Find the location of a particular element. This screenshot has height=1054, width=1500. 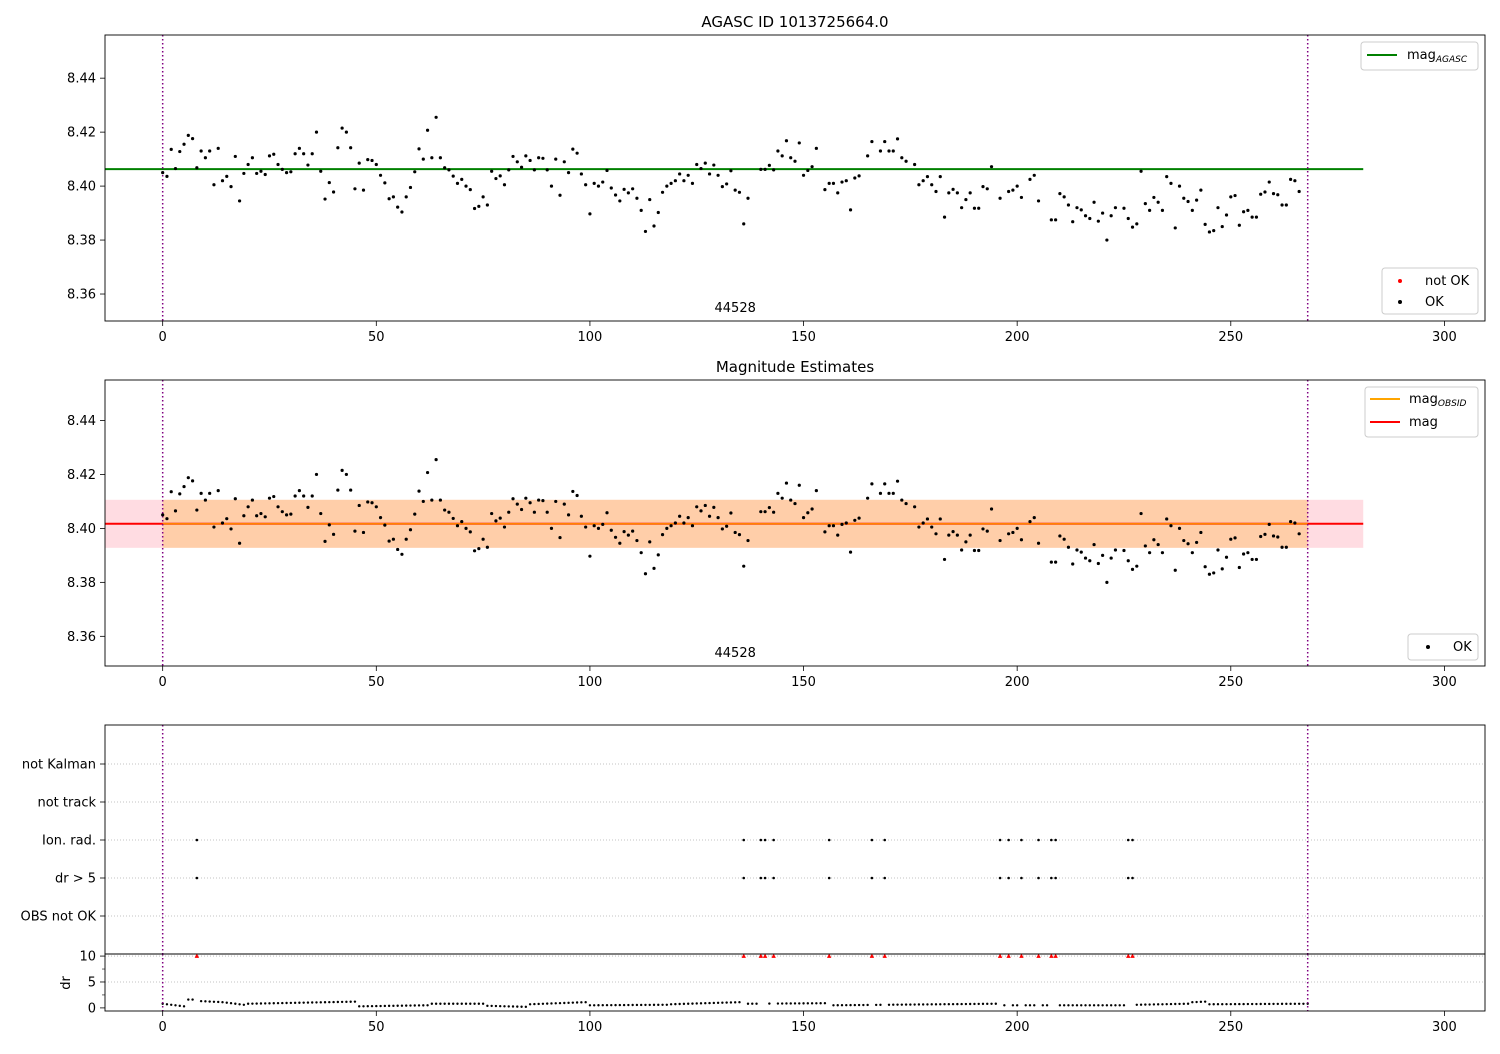

dr-axis-label: dr is located at coordinates (66, 983).